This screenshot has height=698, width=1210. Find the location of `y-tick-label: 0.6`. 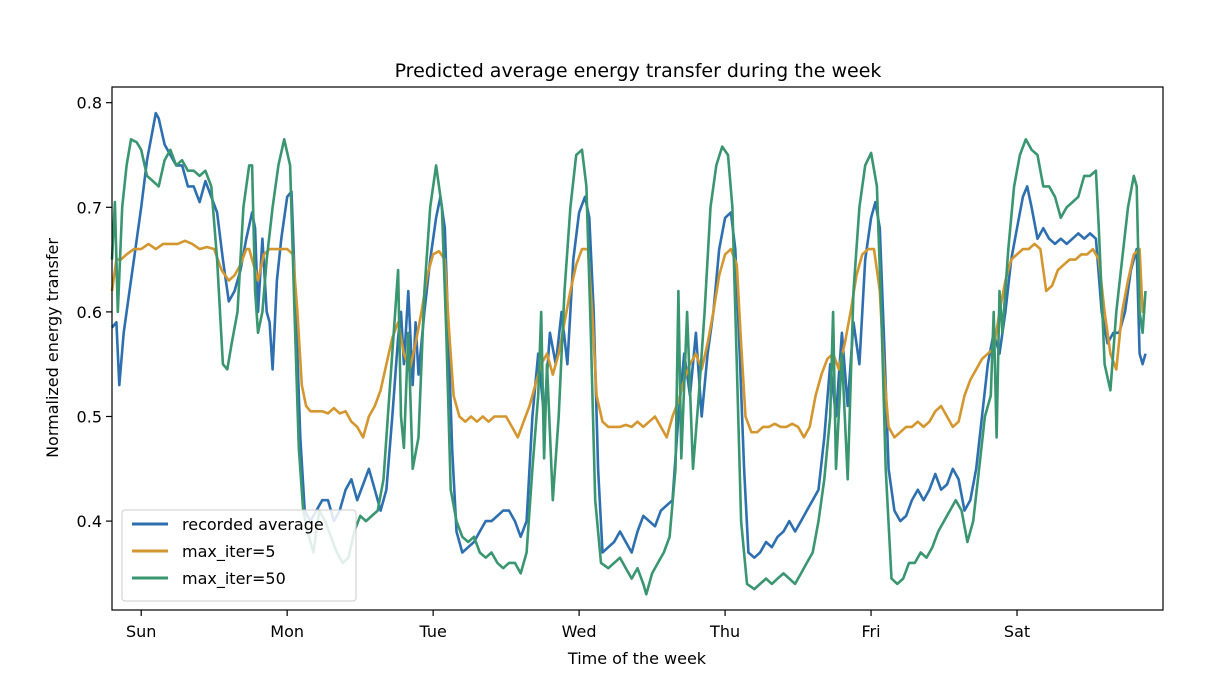

y-tick-label: 0.6 is located at coordinates (89, 312).